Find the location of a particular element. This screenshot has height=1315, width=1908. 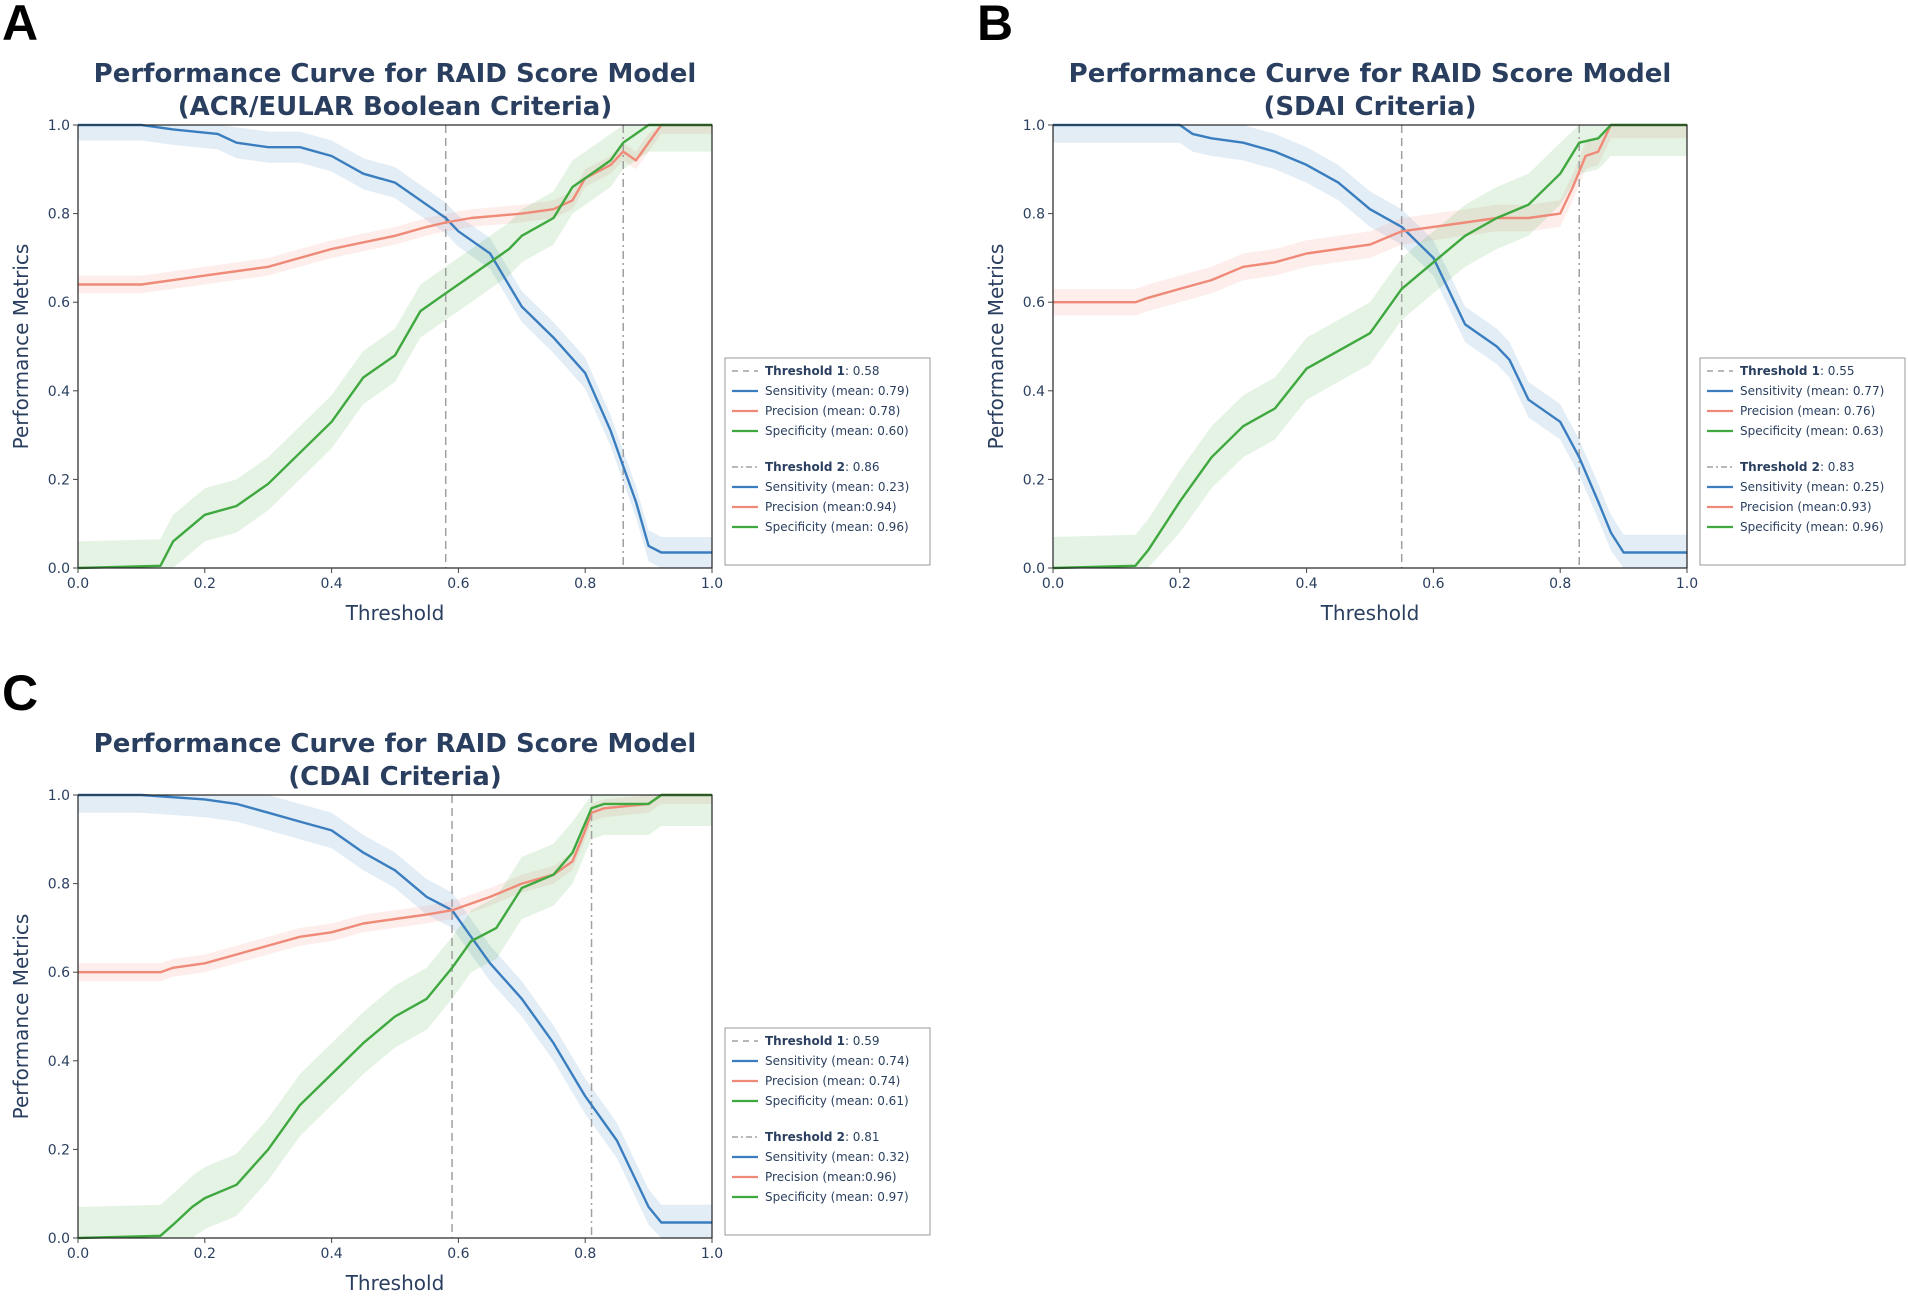

panel-letter: B is located at coordinates (995, 25).